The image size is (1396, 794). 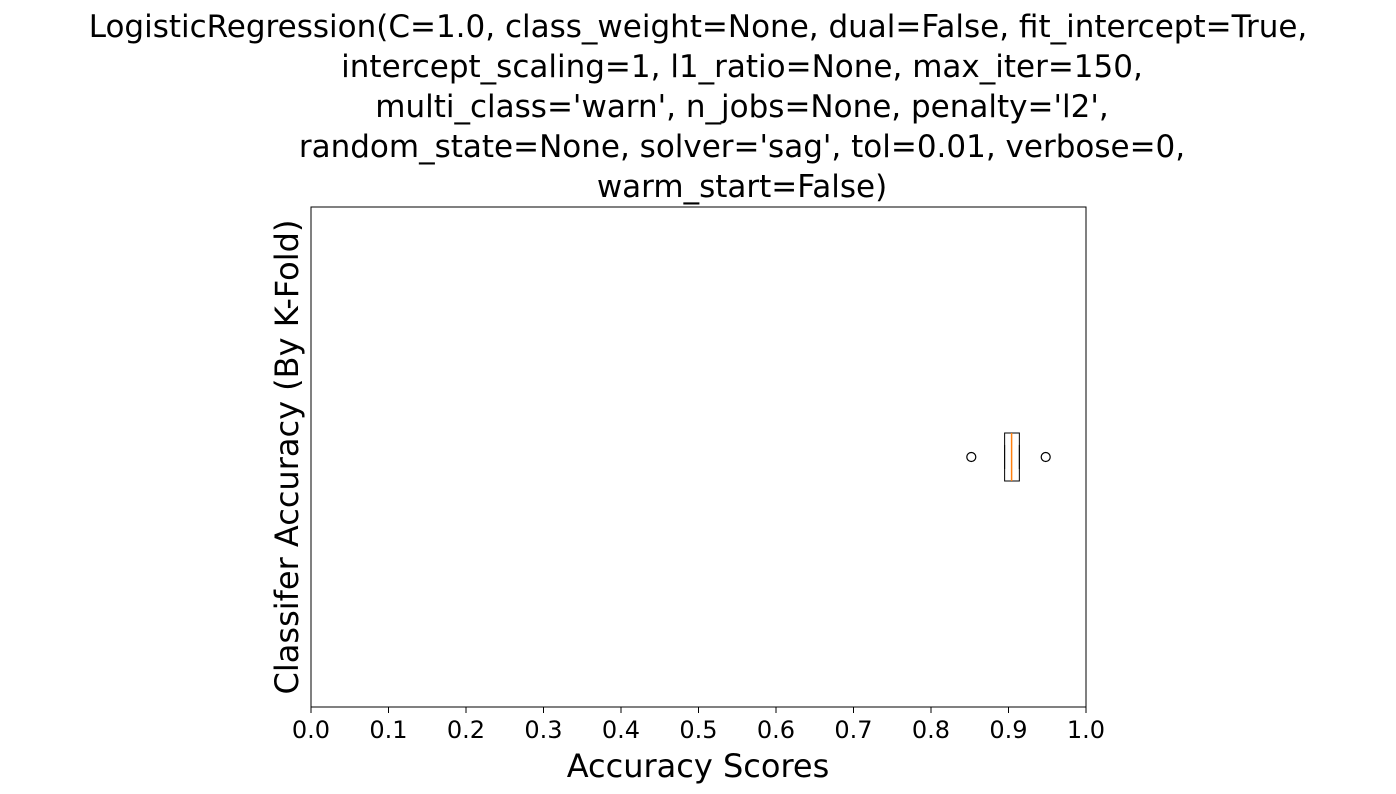 What do you see at coordinates (621, 730) in the screenshot?
I see `x-tick-label: 0.4` at bounding box center [621, 730].